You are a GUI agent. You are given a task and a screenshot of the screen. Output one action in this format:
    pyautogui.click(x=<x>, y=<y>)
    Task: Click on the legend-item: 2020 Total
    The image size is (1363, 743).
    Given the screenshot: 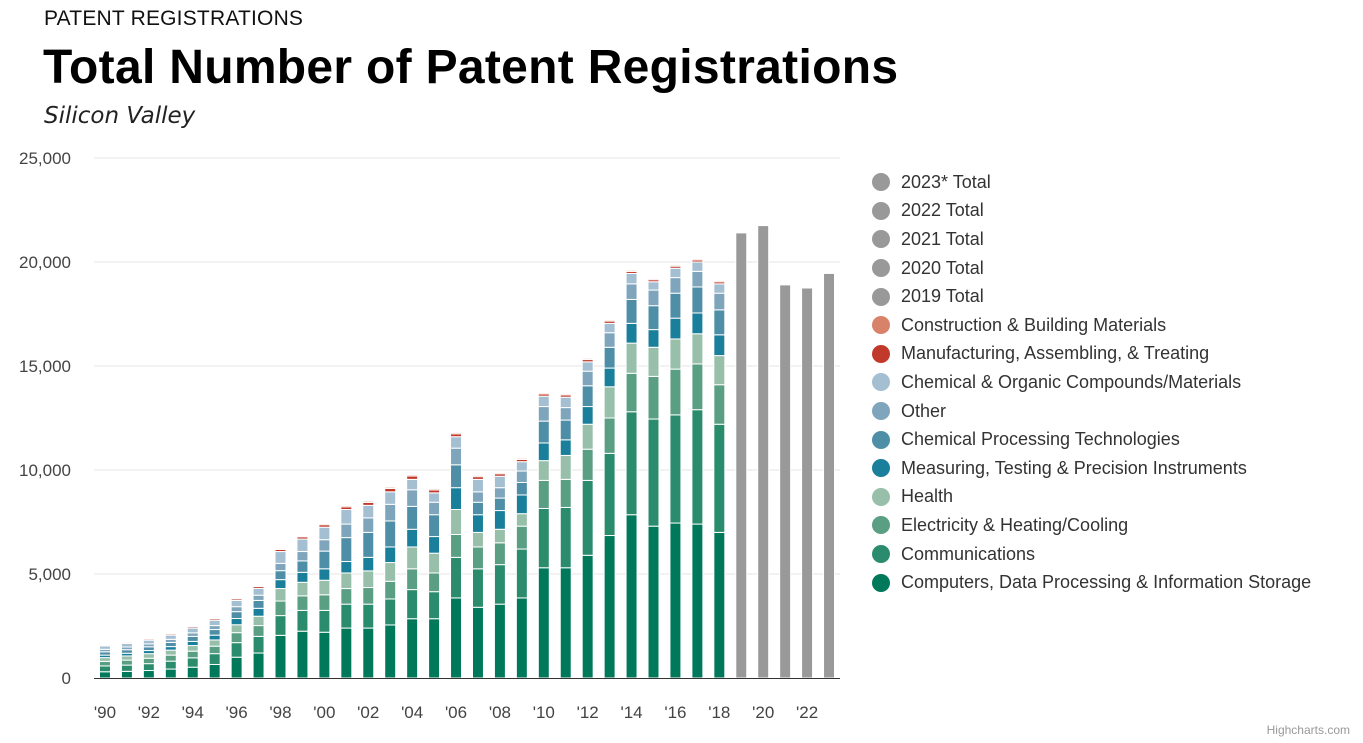 What is the action you would take?
    pyautogui.click(x=1091, y=268)
    